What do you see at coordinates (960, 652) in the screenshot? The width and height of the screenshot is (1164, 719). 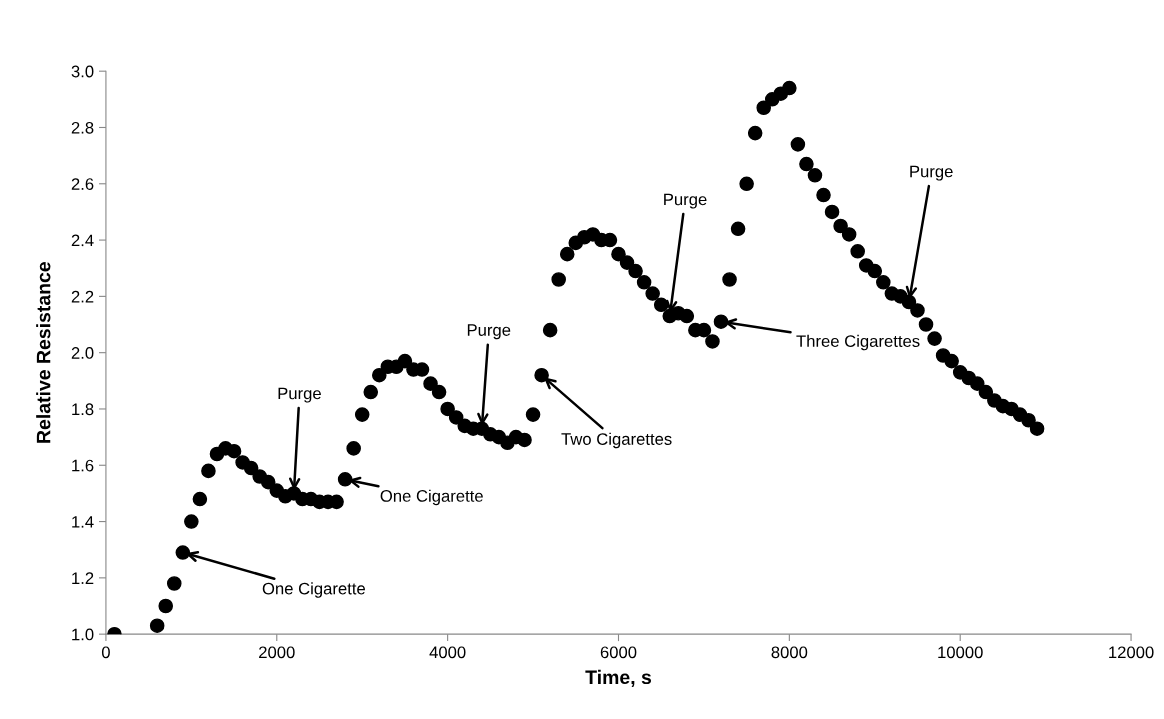 I see `x-tick-label: 10000` at bounding box center [960, 652].